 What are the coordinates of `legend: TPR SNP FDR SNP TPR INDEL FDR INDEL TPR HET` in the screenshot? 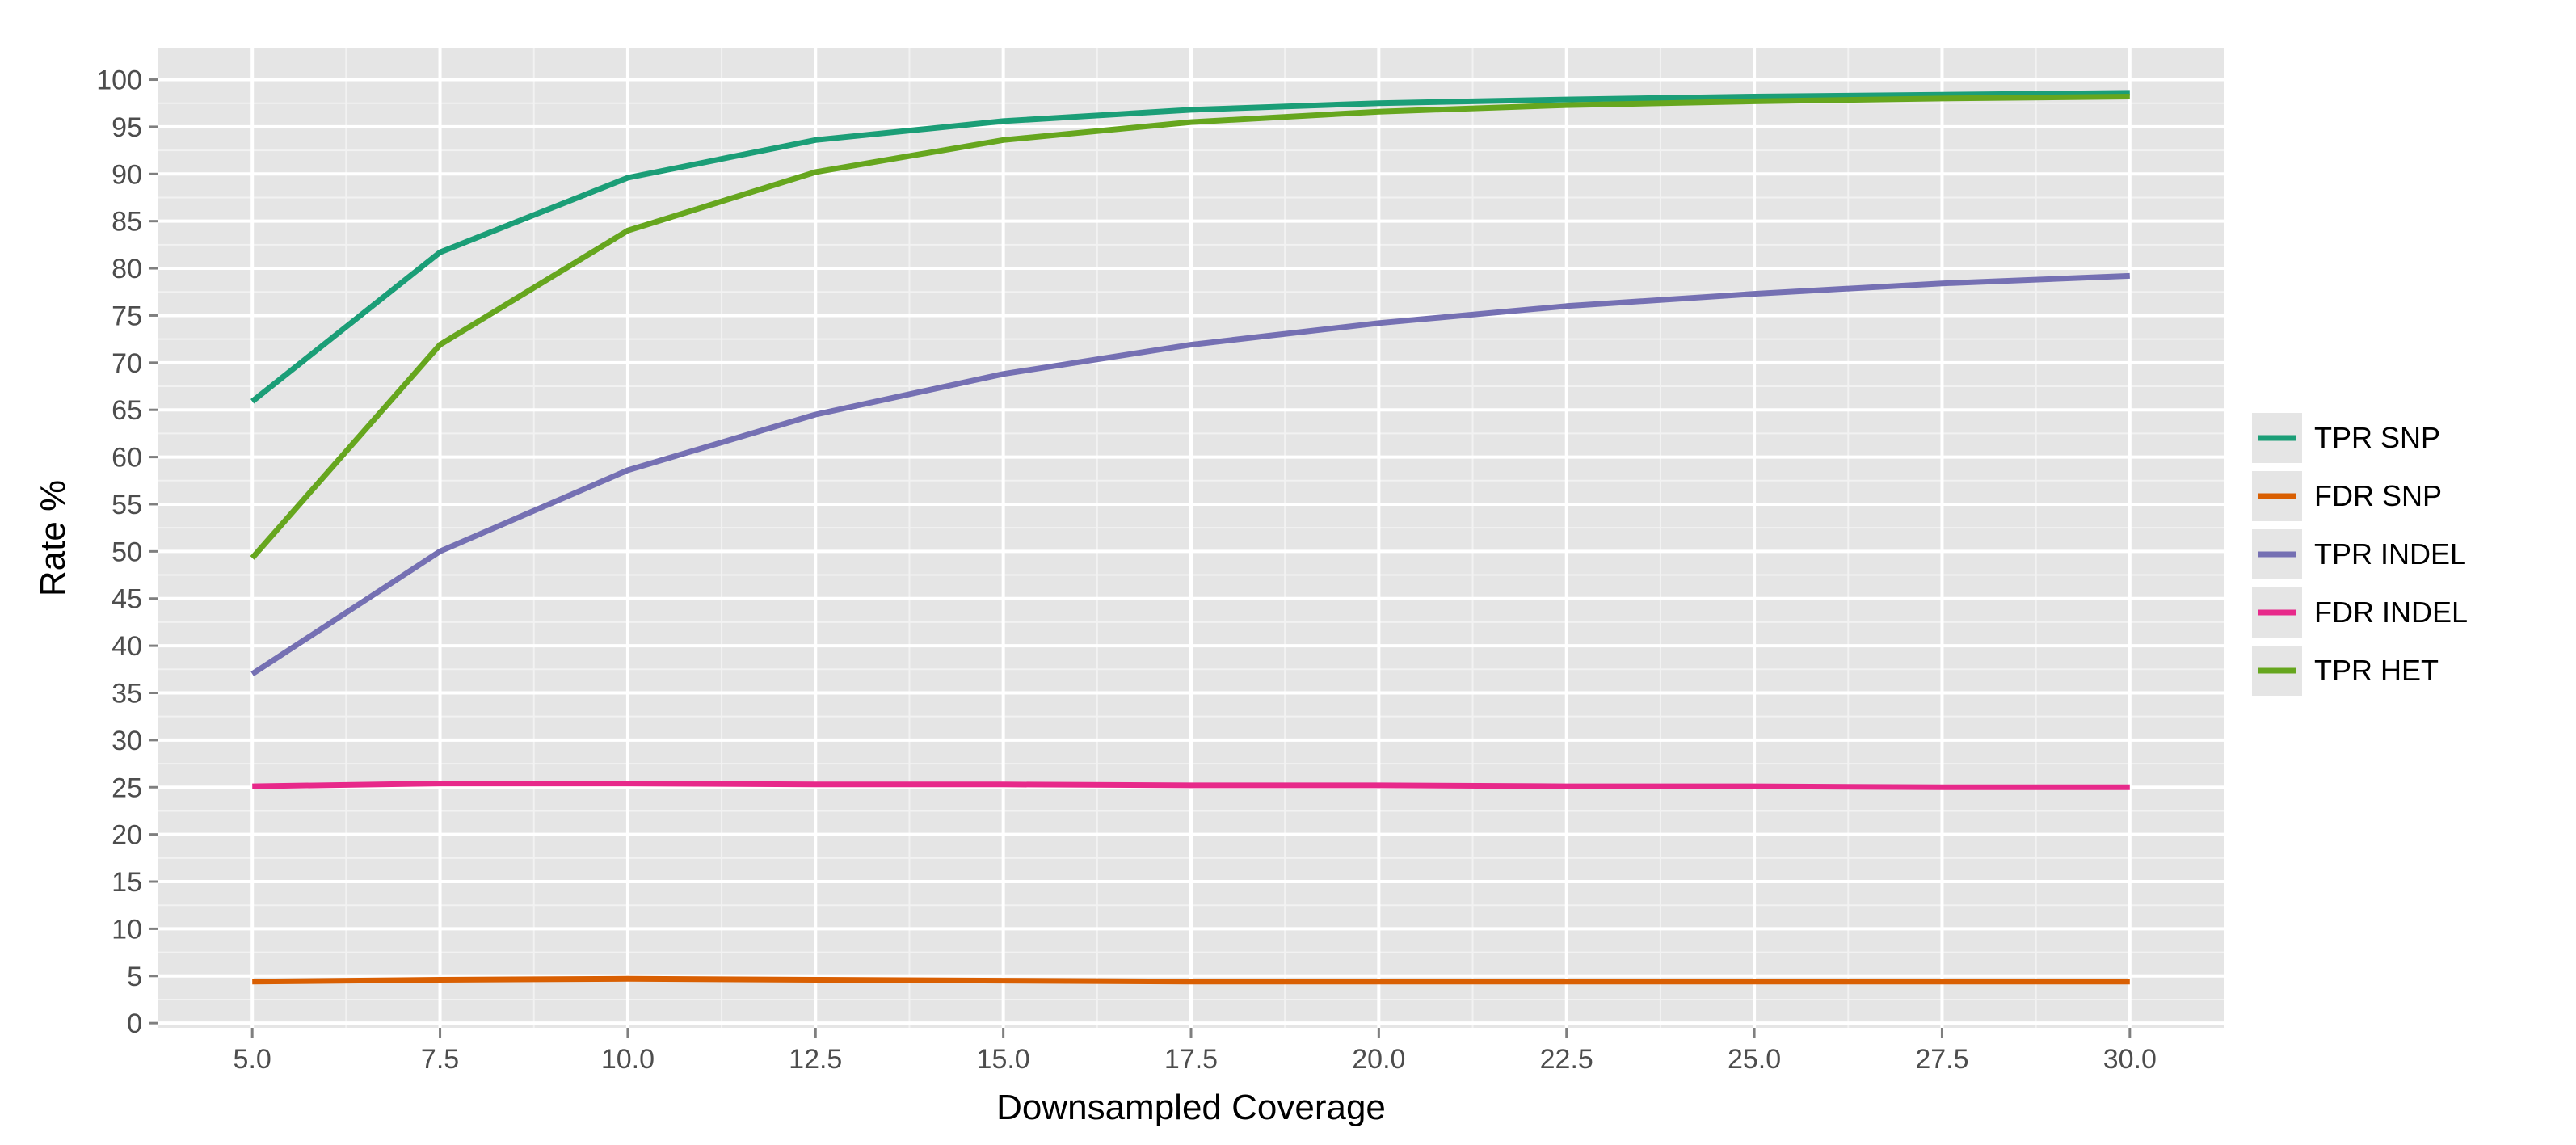 It's located at (2359, 554).